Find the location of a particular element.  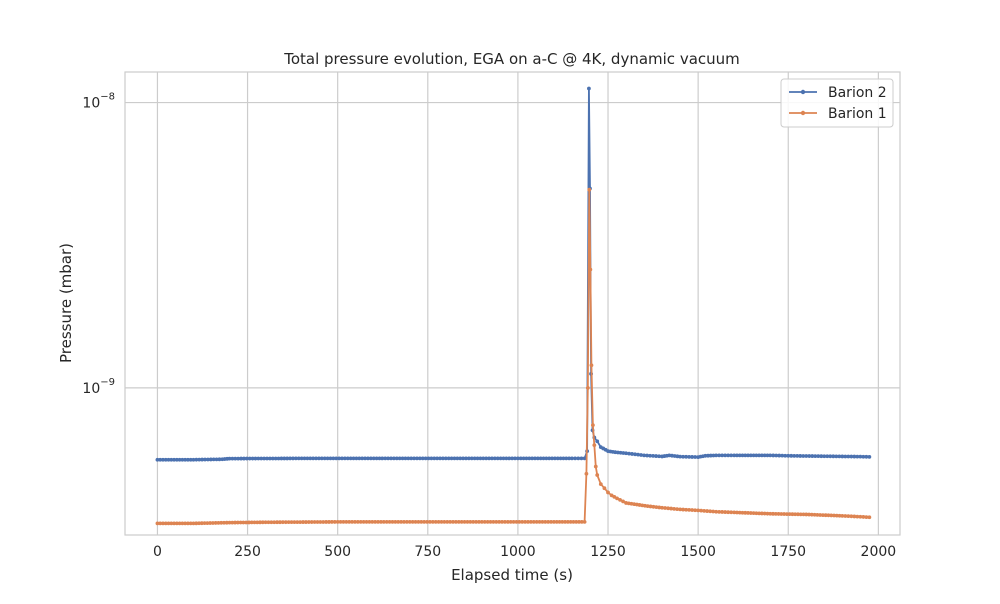

legend-box is located at coordinates (837, 103).